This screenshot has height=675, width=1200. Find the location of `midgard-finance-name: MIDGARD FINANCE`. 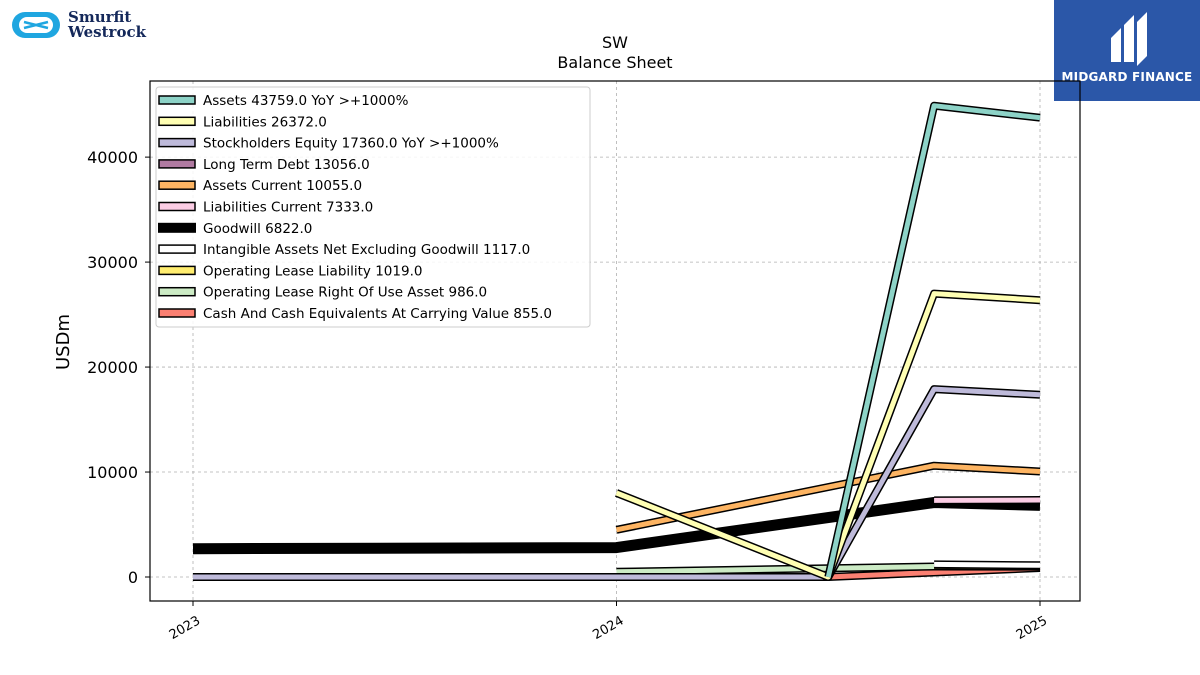

midgard-finance-name: MIDGARD FINANCE is located at coordinates (1127, 77).